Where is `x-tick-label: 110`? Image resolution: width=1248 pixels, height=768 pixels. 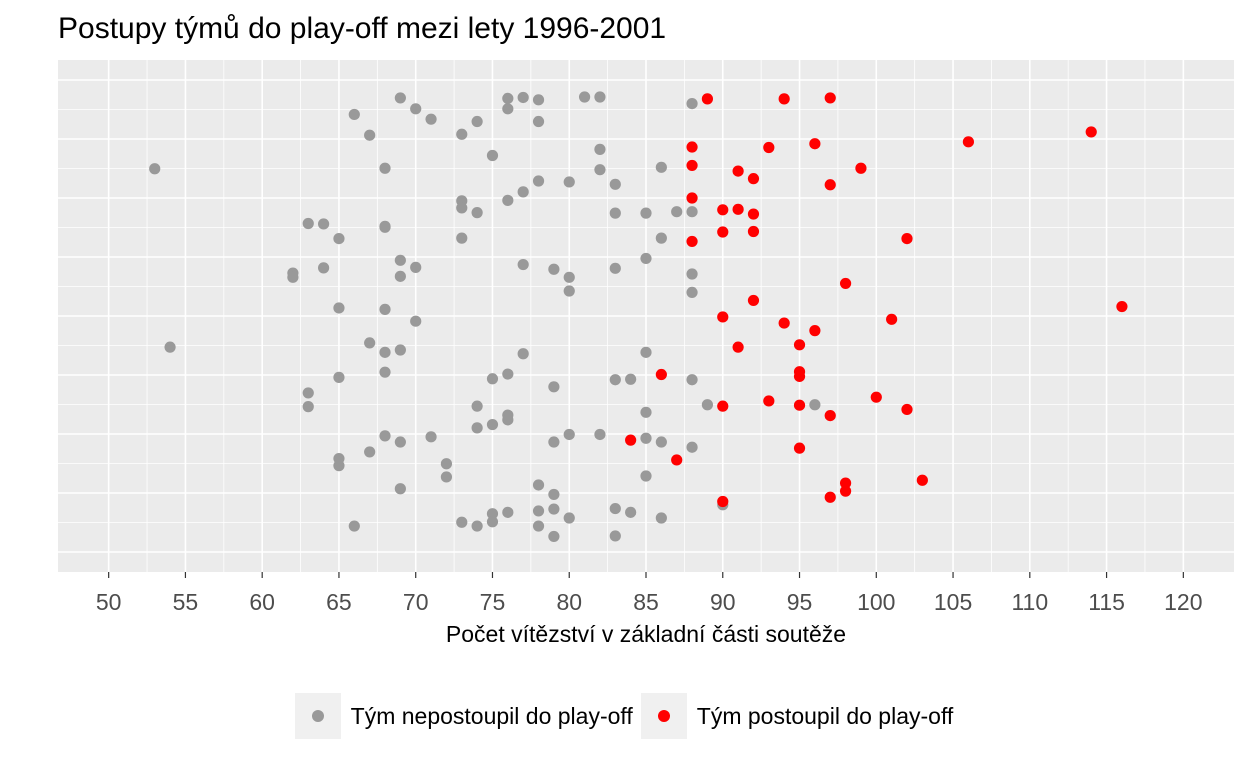 x-tick-label: 110 is located at coordinates (1029, 602).